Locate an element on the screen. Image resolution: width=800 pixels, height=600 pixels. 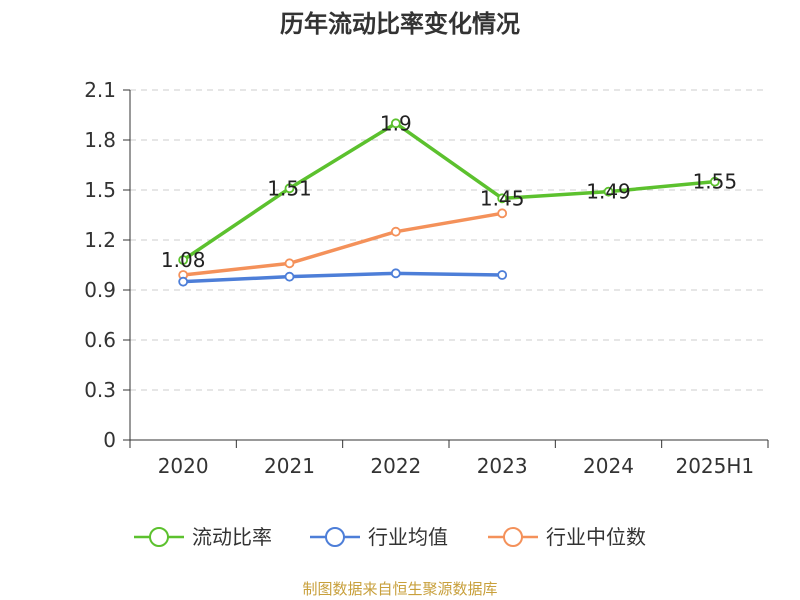
data-label: 1.9 is located at coordinates (396, 123).